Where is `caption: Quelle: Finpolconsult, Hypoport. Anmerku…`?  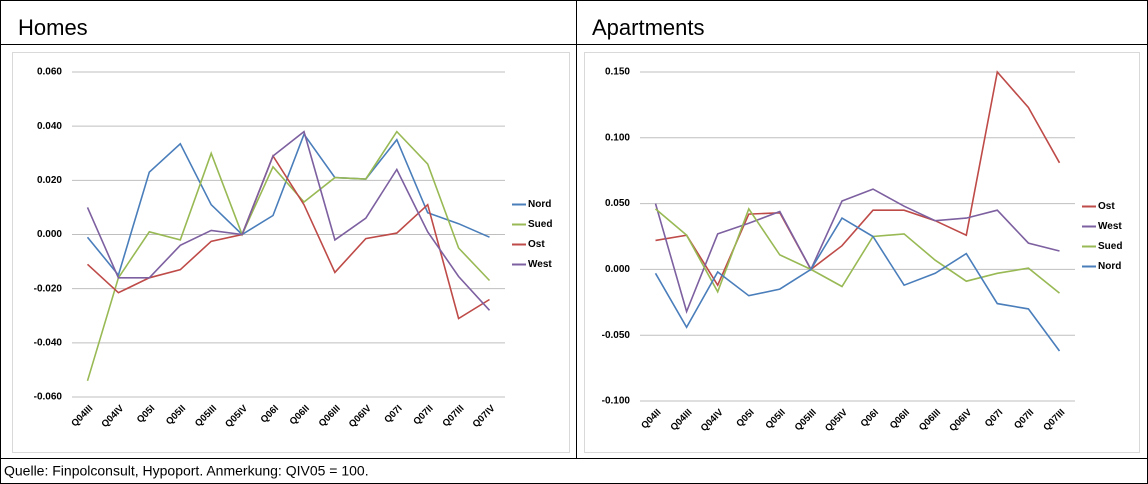 caption: Quelle: Finpolconsult, Hypoport. Anmerku… is located at coordinates (186, 471).